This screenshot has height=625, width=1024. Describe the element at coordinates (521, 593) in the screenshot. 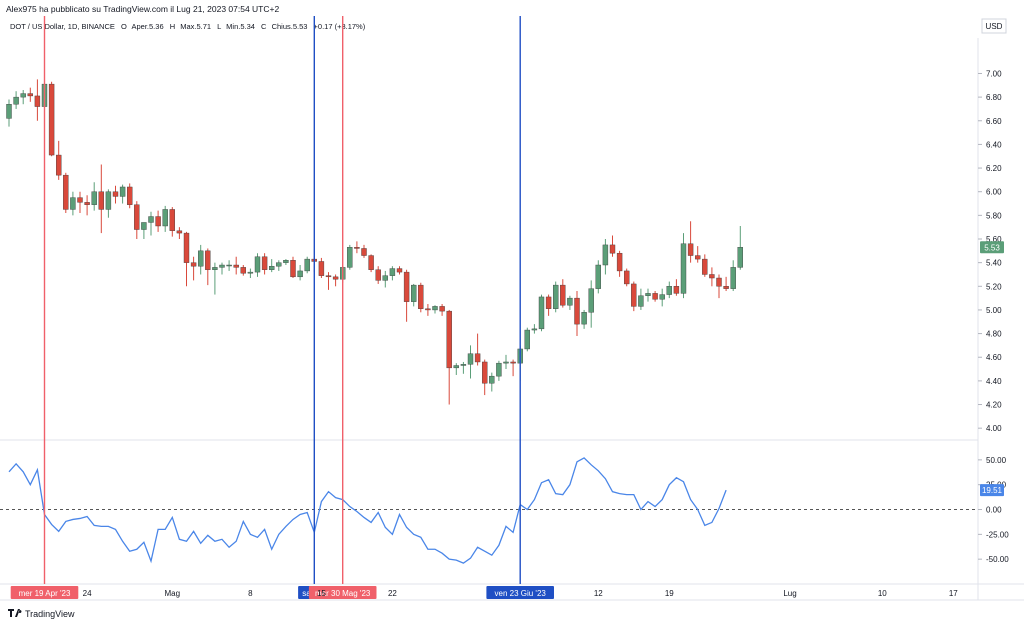

I see `time-axis: 24 Mag 8 15 22 12 19 Lug 10 17` at that location.